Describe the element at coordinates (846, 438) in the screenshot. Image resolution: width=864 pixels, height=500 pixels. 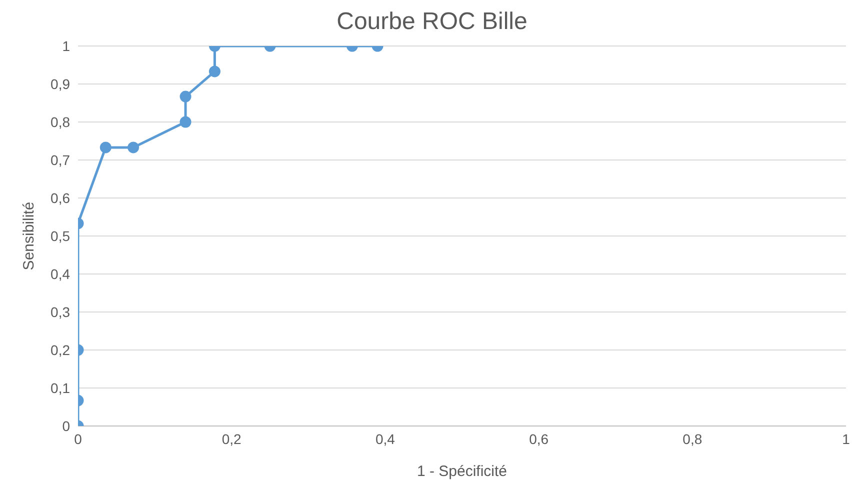
I see `x-tick-label: 1` at that location.